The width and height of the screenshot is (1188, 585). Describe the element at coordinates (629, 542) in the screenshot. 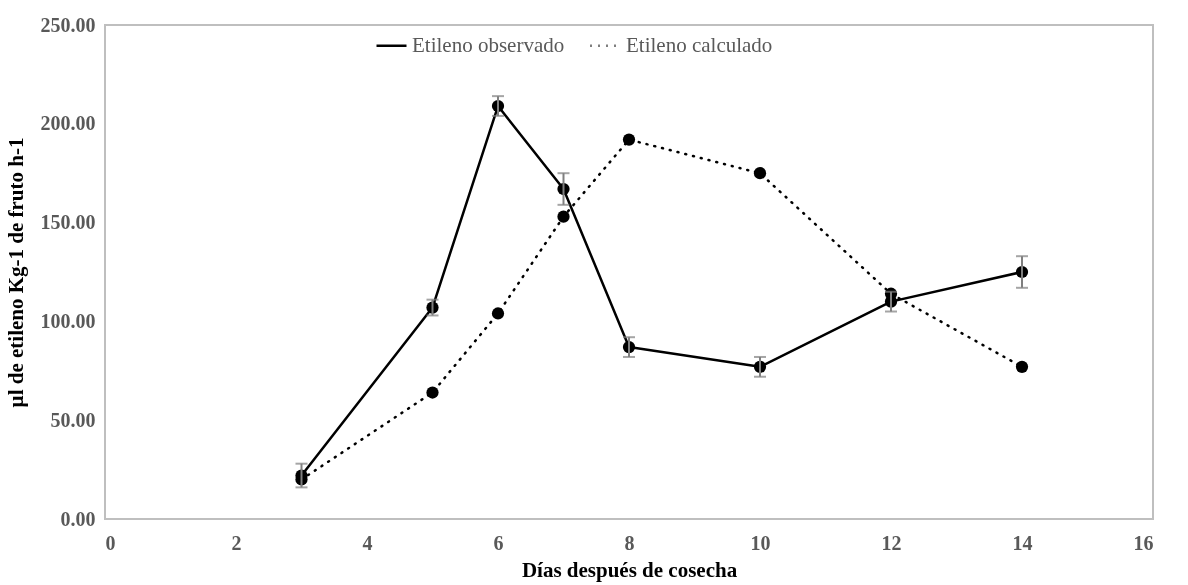

I see `x-tick-label: 8` at that location.